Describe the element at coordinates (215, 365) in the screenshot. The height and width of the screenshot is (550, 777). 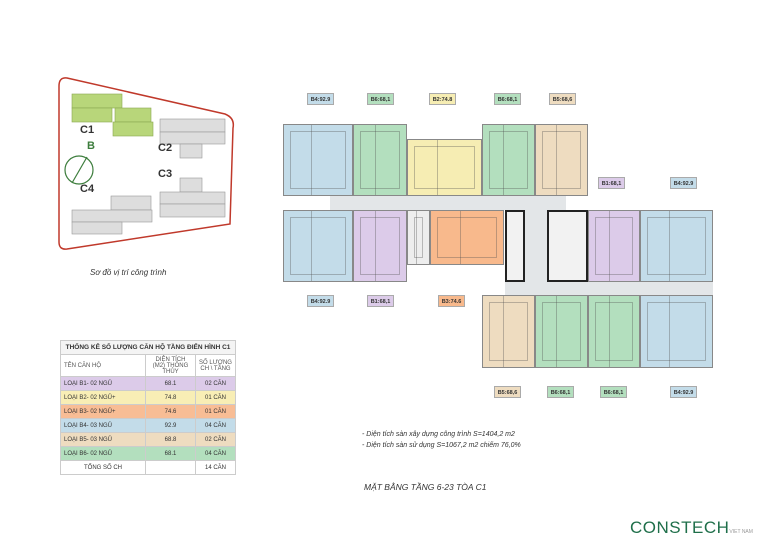
I see `table-header: SỐ LƯỢNG CH \ TẦNG` at that location.